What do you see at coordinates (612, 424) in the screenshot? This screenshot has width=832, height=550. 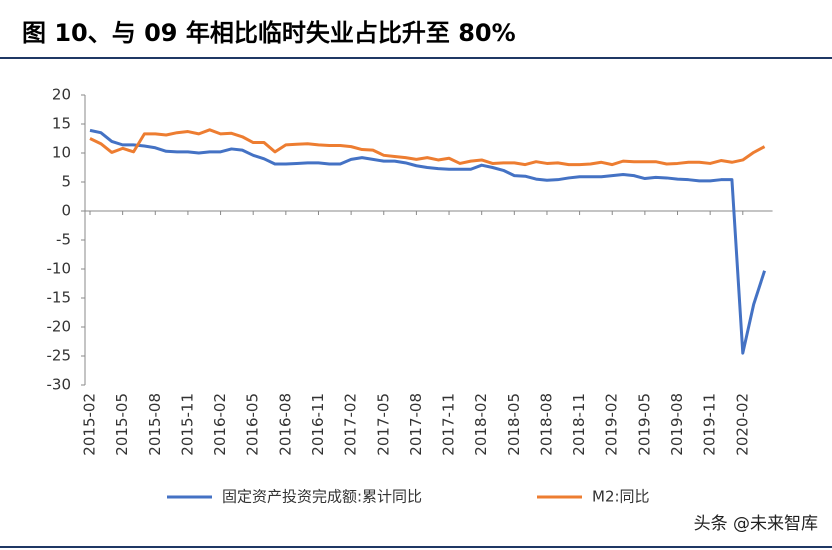 I see `x-tick-label: 2019-02` at bounding box center [612, 424].